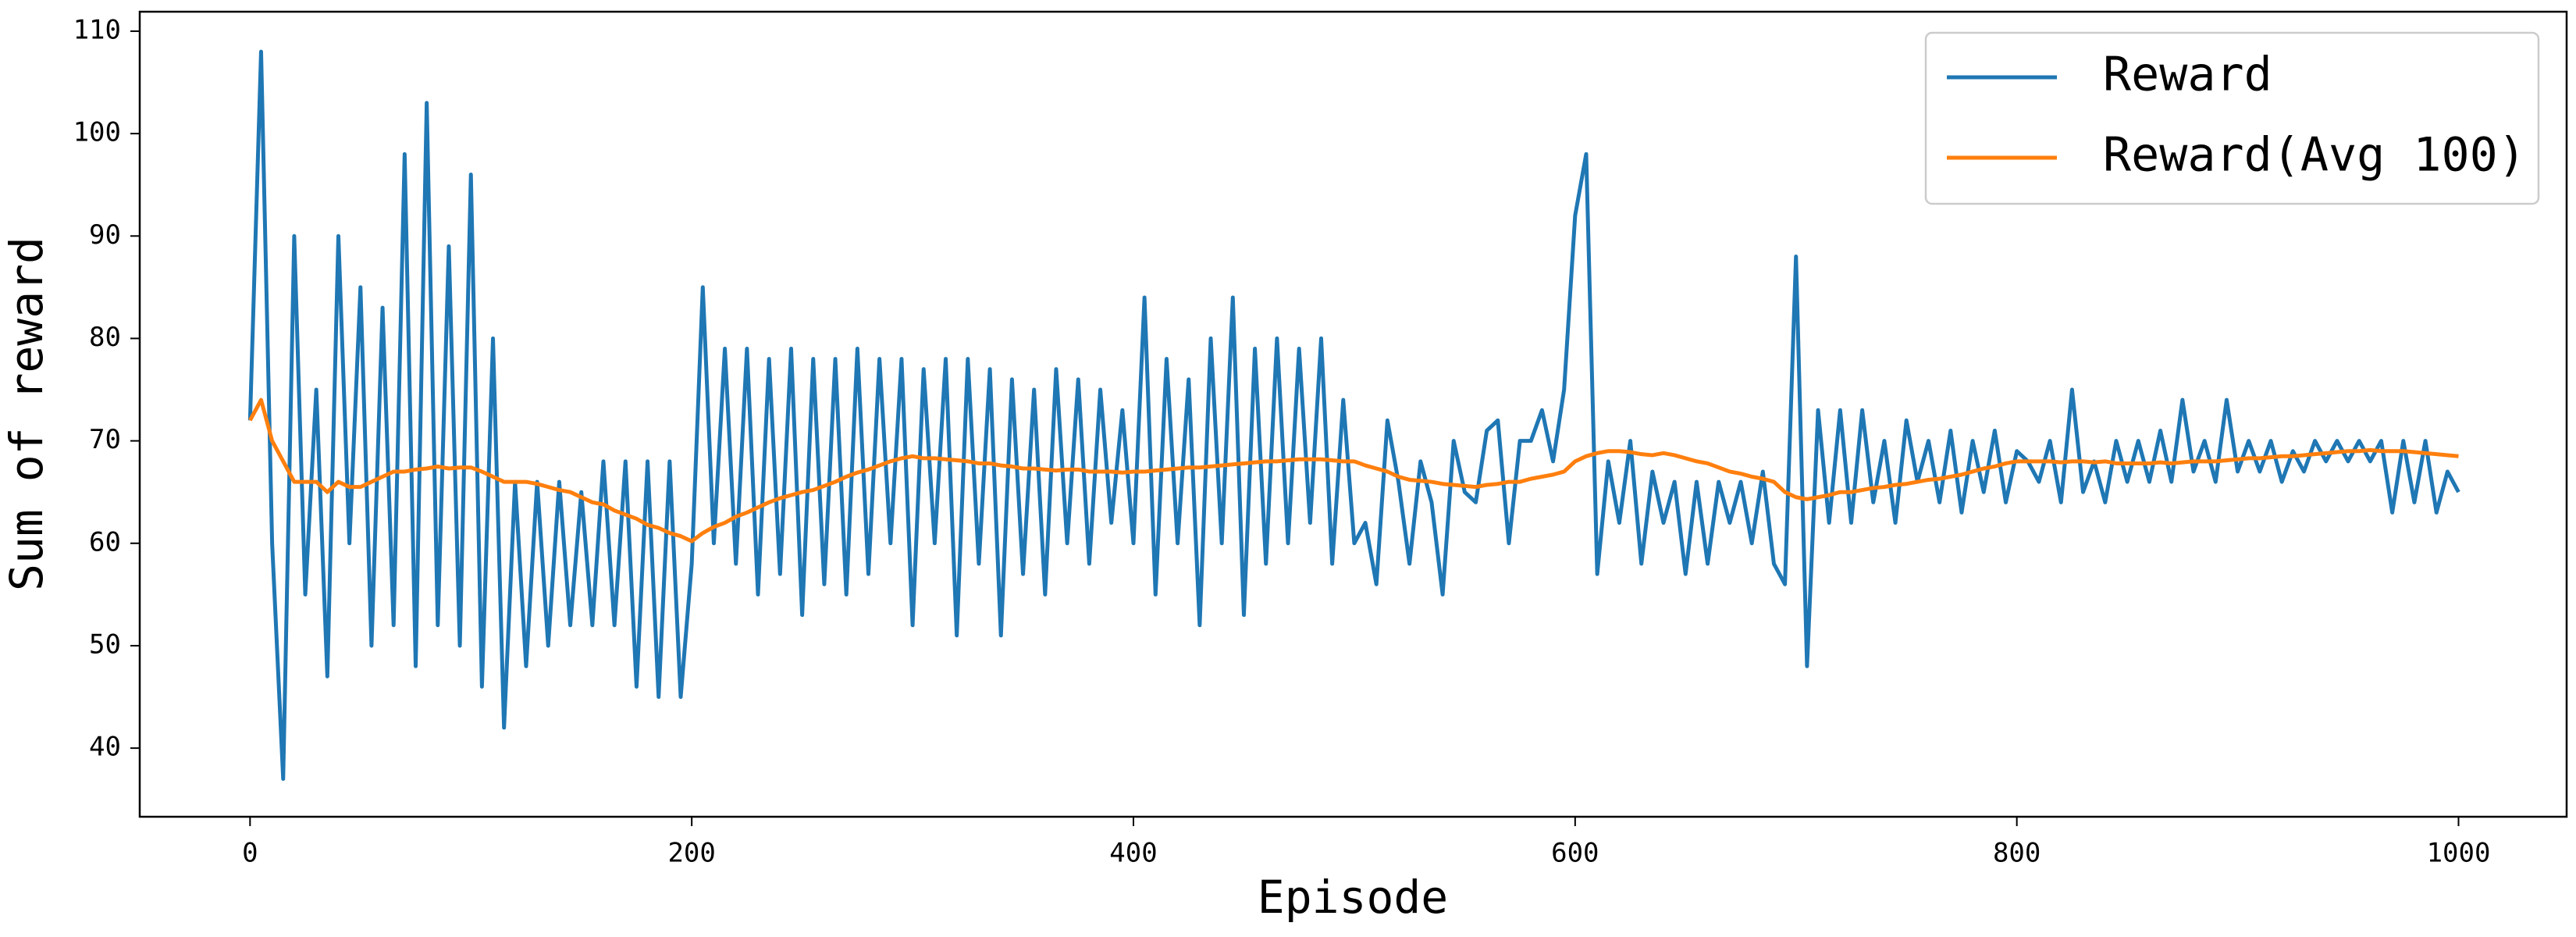  Describe the element at coordinates (105, 337) in the screenshot. I see `y-tick-label: 80` at that location.